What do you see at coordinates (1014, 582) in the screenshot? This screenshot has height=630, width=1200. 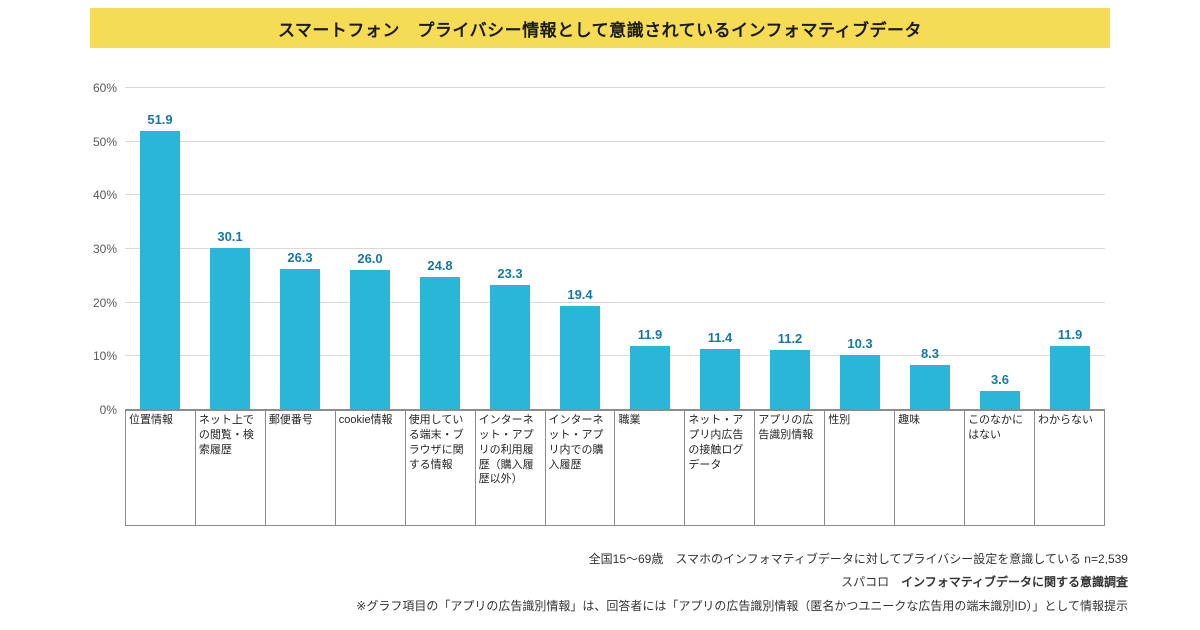 I see `footnote-source-title: インフォマティブデータに関する意識調査` at bounding box center [1014, 582].